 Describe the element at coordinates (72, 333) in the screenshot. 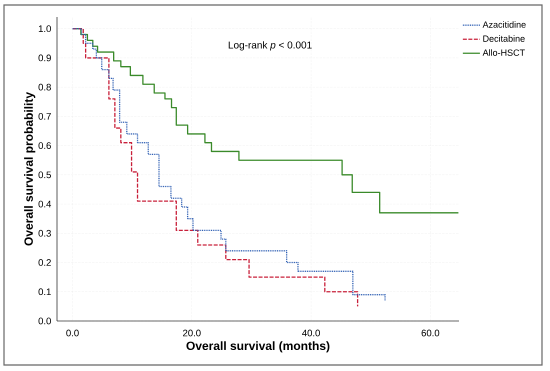

I see `x-tick-label: 0.0` at that location.